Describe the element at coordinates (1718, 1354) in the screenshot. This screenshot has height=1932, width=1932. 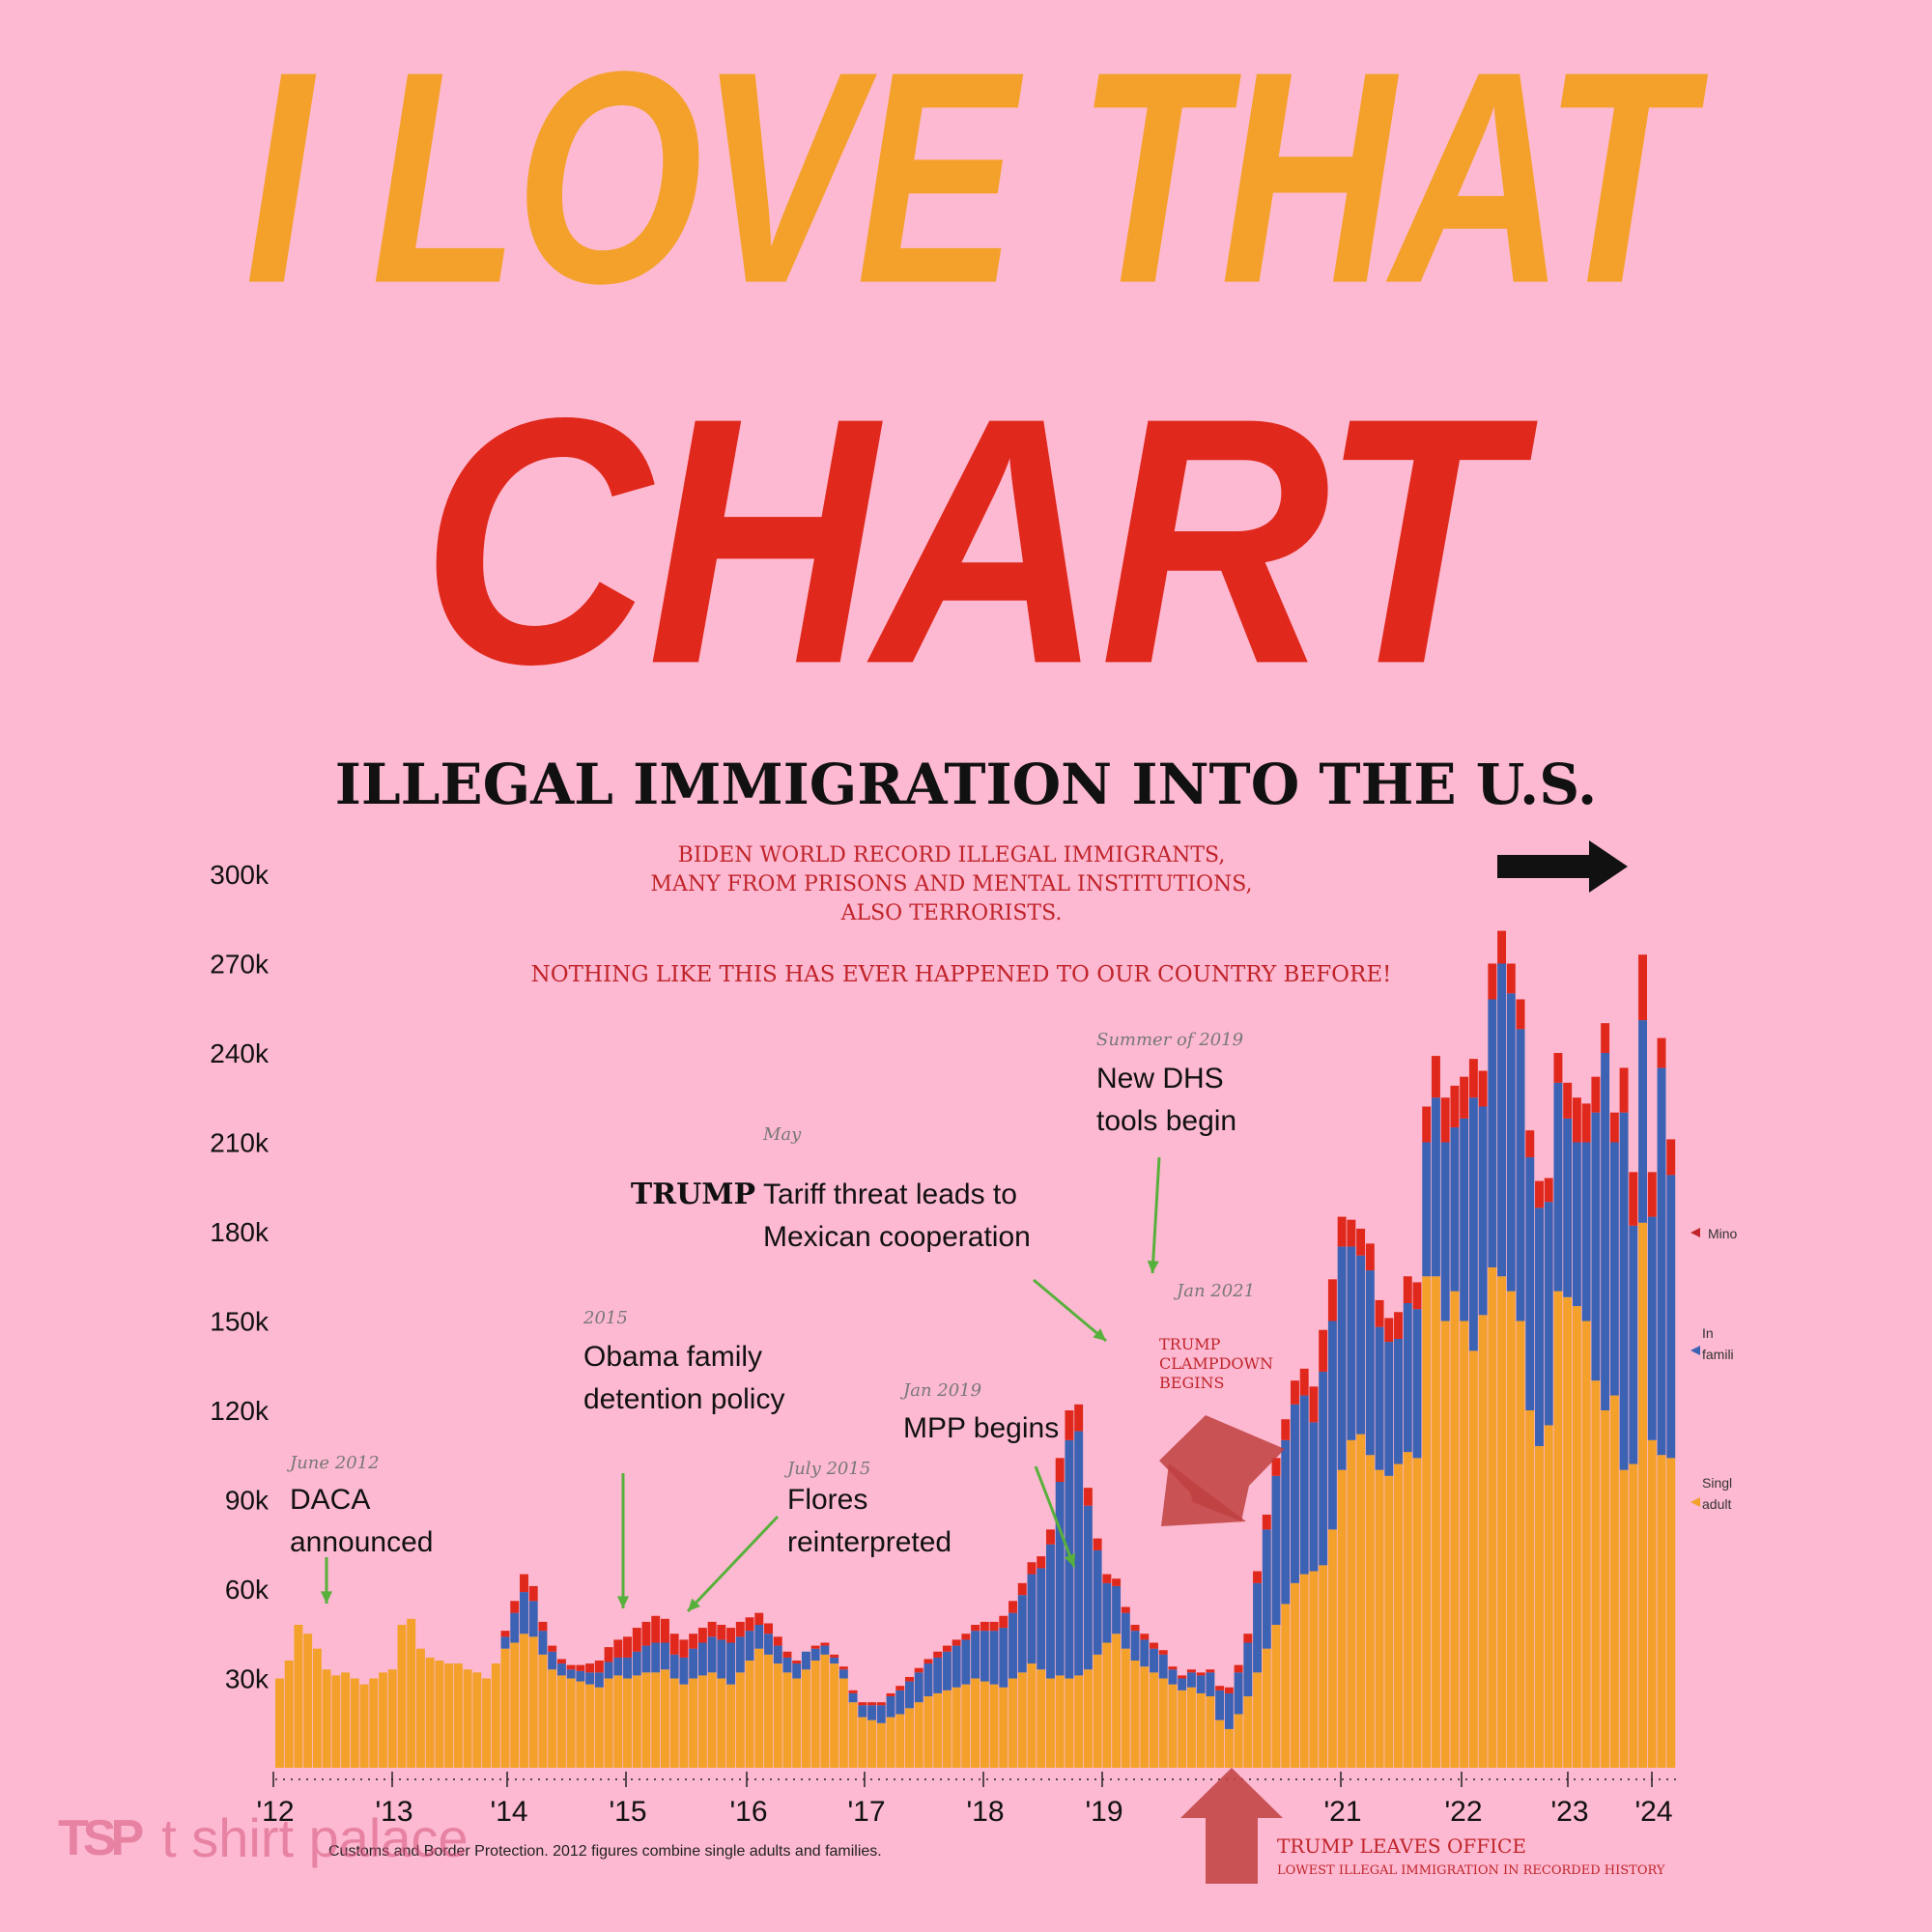
I see `legend-families: famili` at that location.